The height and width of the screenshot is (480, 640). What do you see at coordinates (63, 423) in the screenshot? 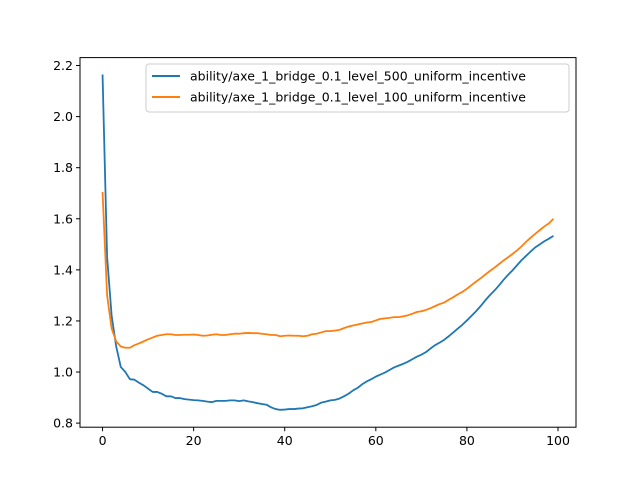
I see `y-tick-label: 0.8` at bounding box center [63, 423].